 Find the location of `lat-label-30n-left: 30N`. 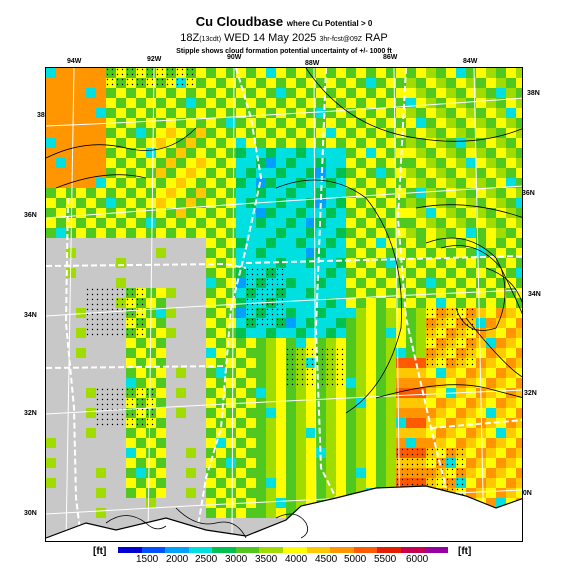

lat-label-30n-left: 30N is located at coordinates (30, 513).